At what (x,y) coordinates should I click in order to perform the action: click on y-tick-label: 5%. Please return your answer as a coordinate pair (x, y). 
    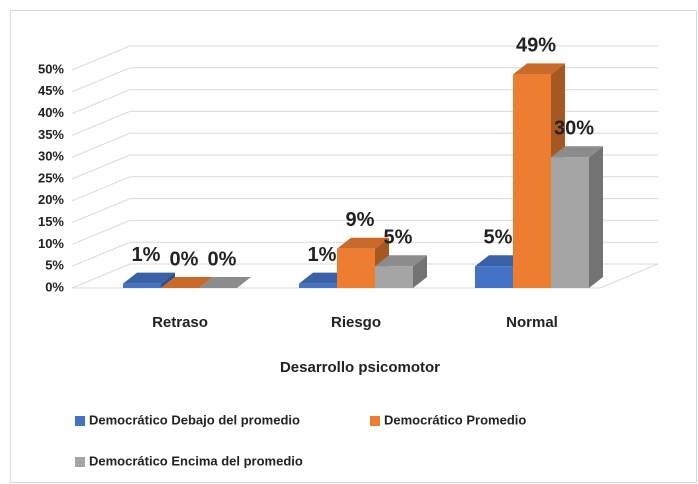
    Looking at the image, I should click on (54, 265).